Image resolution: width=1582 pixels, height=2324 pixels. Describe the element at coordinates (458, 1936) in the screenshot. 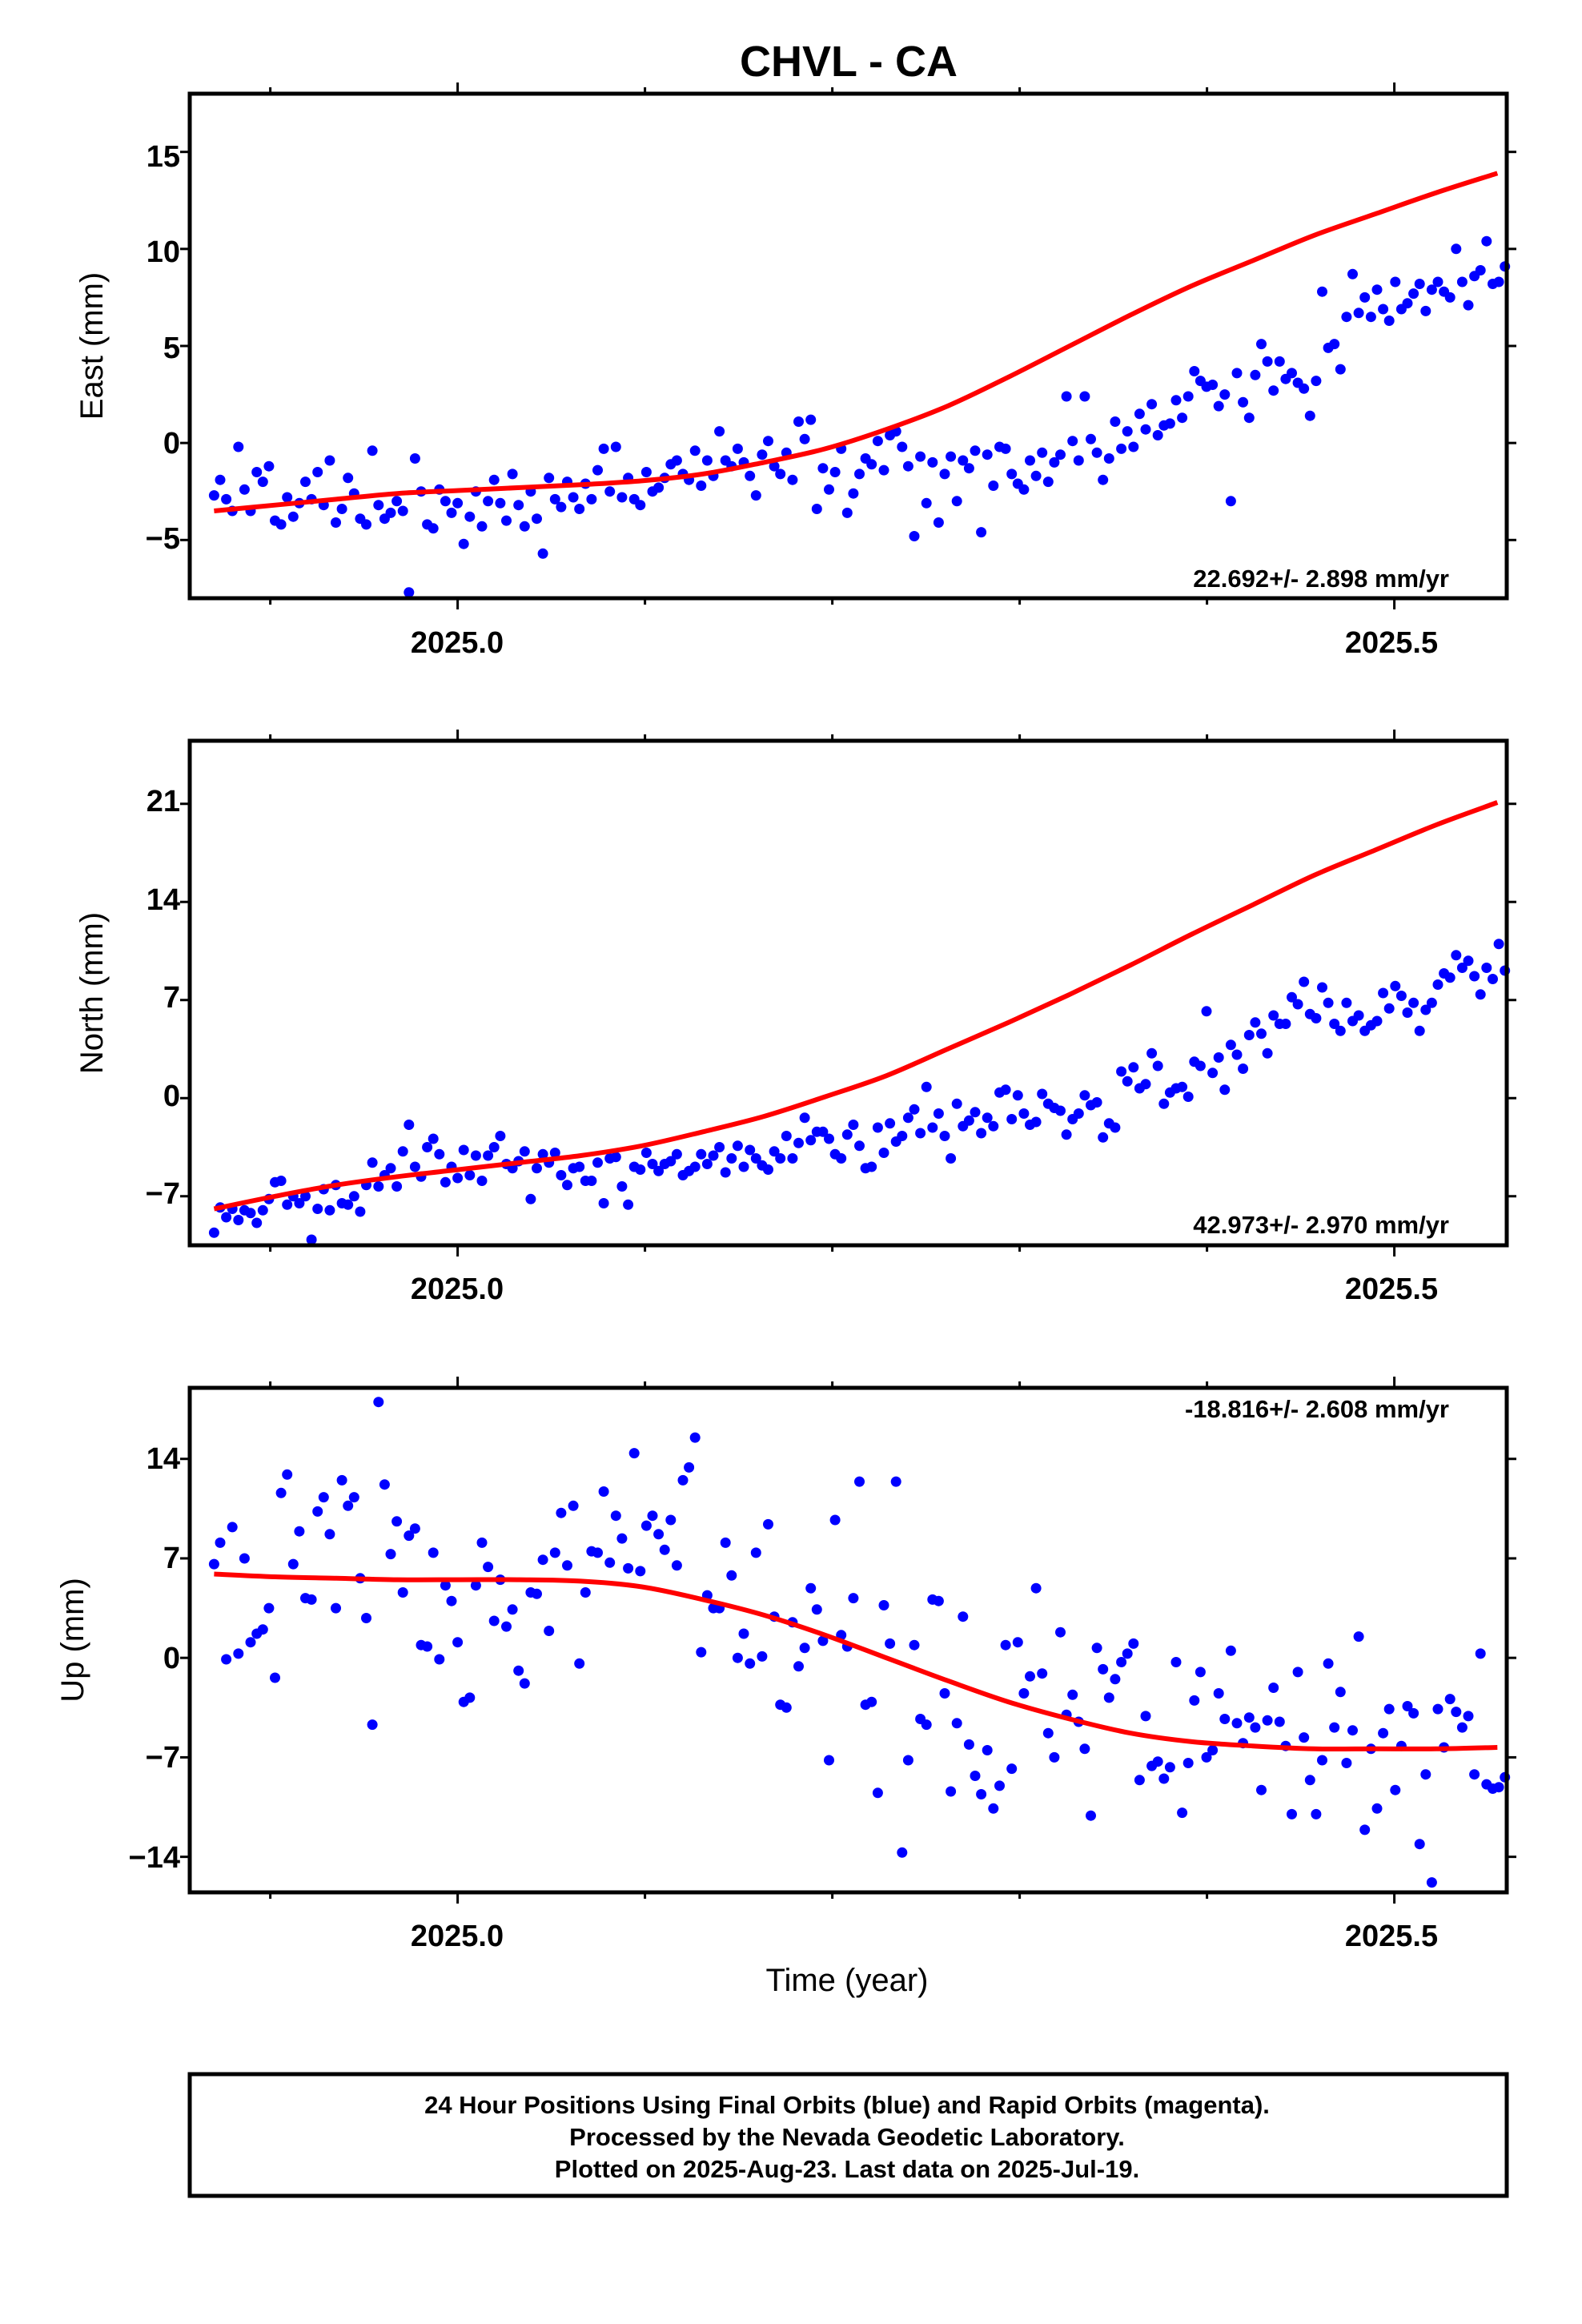

I see `up-x-tick-label: 2025.0` at that location.